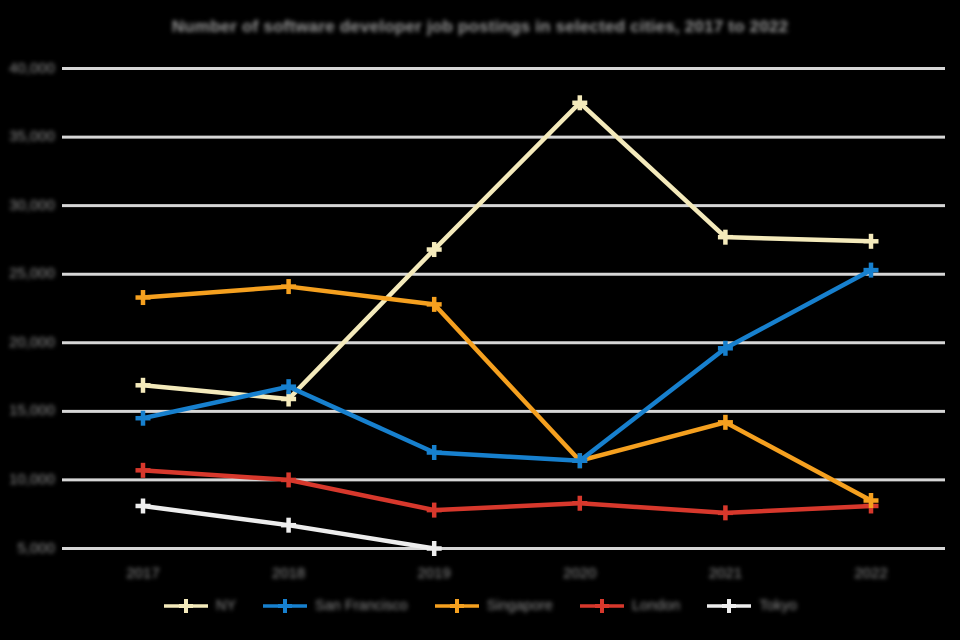  Describe the element at coordinates (32, 479) in the screenshot. I see `y-tick-label: 10,000` at that location.